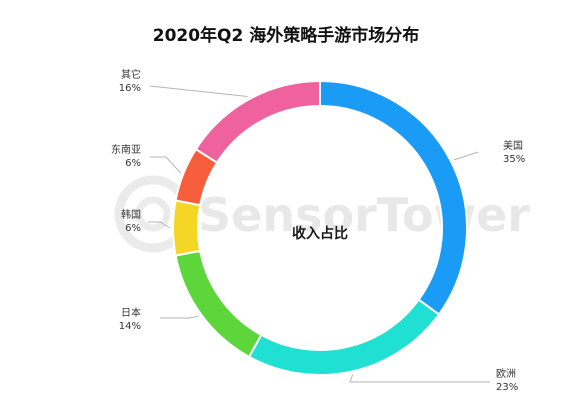  What do you see at coordinates (286, 35) in the screenshot?
I see `chart-title: 2020年Q2 海外策略手游市场分布` at bounding box center [286, 35].